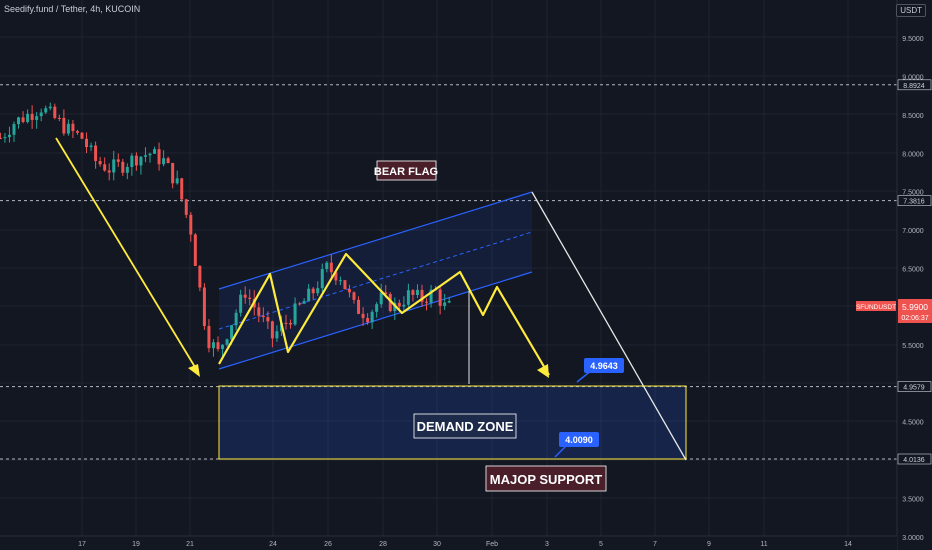 This screenshot has height=550, width=932. Describe the element at coordinates (546, 478) in the screenshot. I see `support-label-box` at that location.